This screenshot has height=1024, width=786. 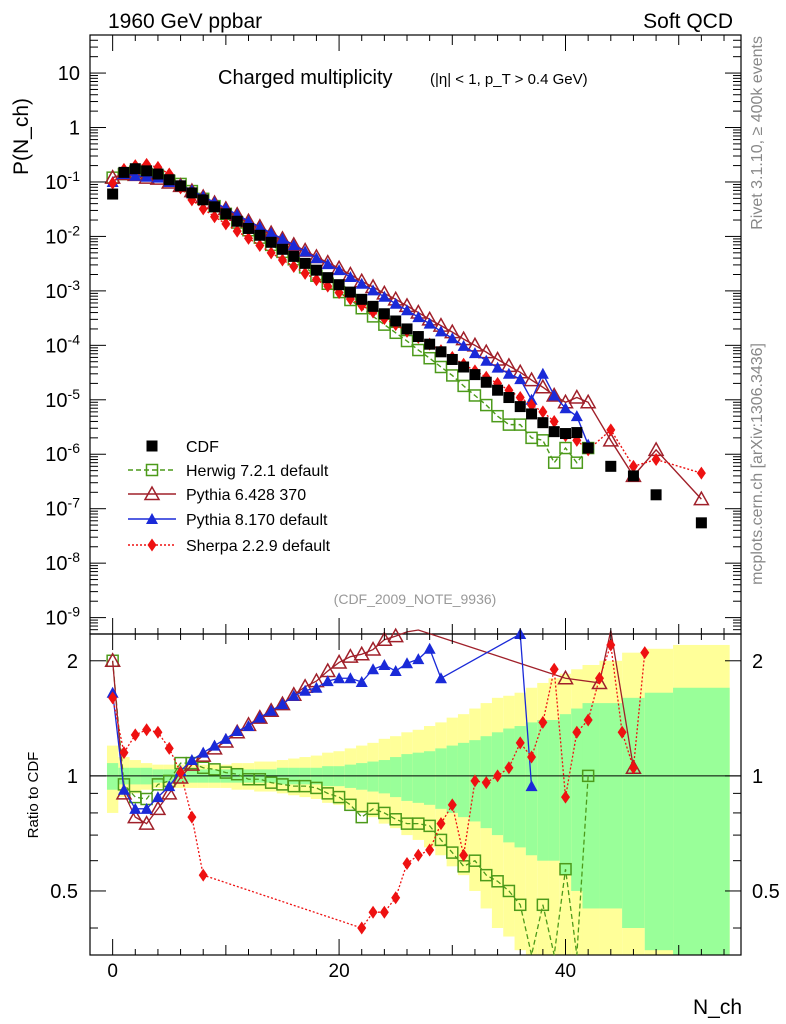 I want to click on legend-label: CDF, so click(x=202, y=447).